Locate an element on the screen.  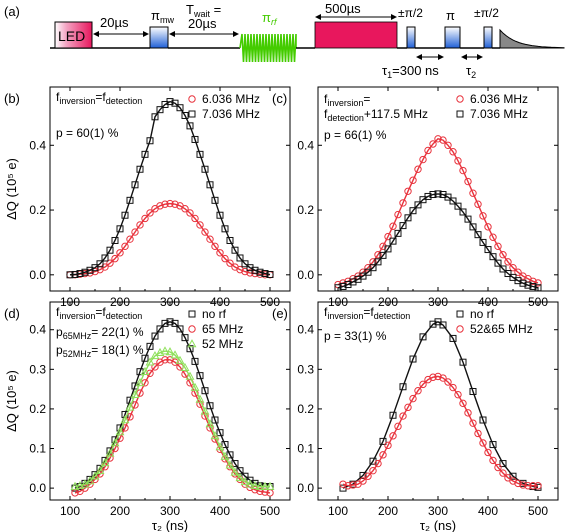
legend-label: 7.036 MHz is located at coordinates (499, 114).